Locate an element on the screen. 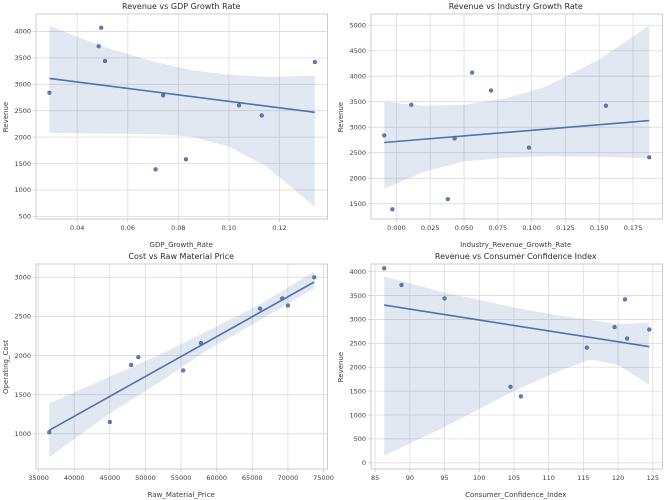 This screenshot has width=669, height=500. y-axis-ticks: 1000 1500 2000 2500 3000 is located at coordinates (25, 356).